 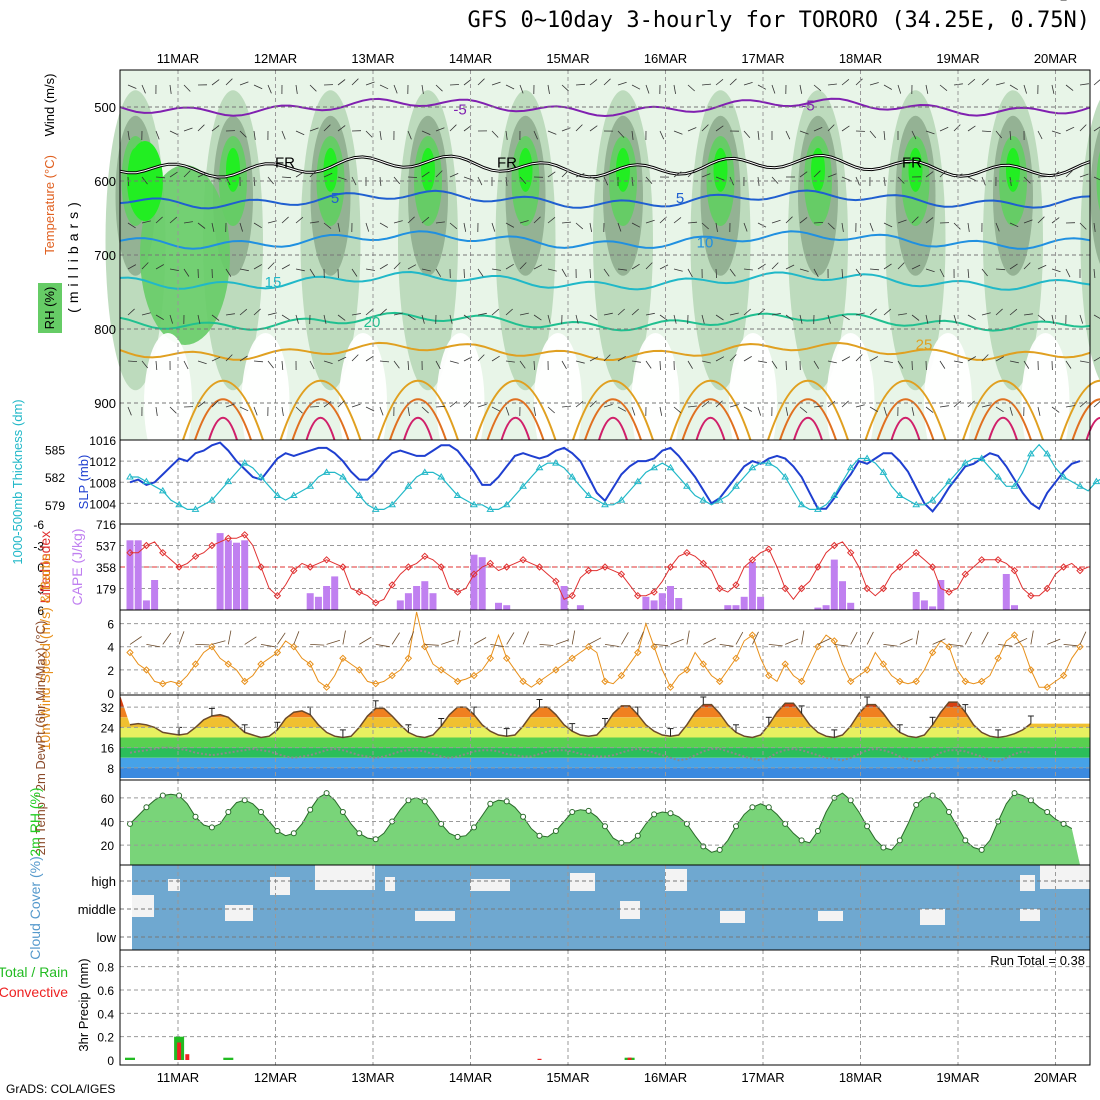 I want to click on wind-speed-marker, so click(x=228, y=664).